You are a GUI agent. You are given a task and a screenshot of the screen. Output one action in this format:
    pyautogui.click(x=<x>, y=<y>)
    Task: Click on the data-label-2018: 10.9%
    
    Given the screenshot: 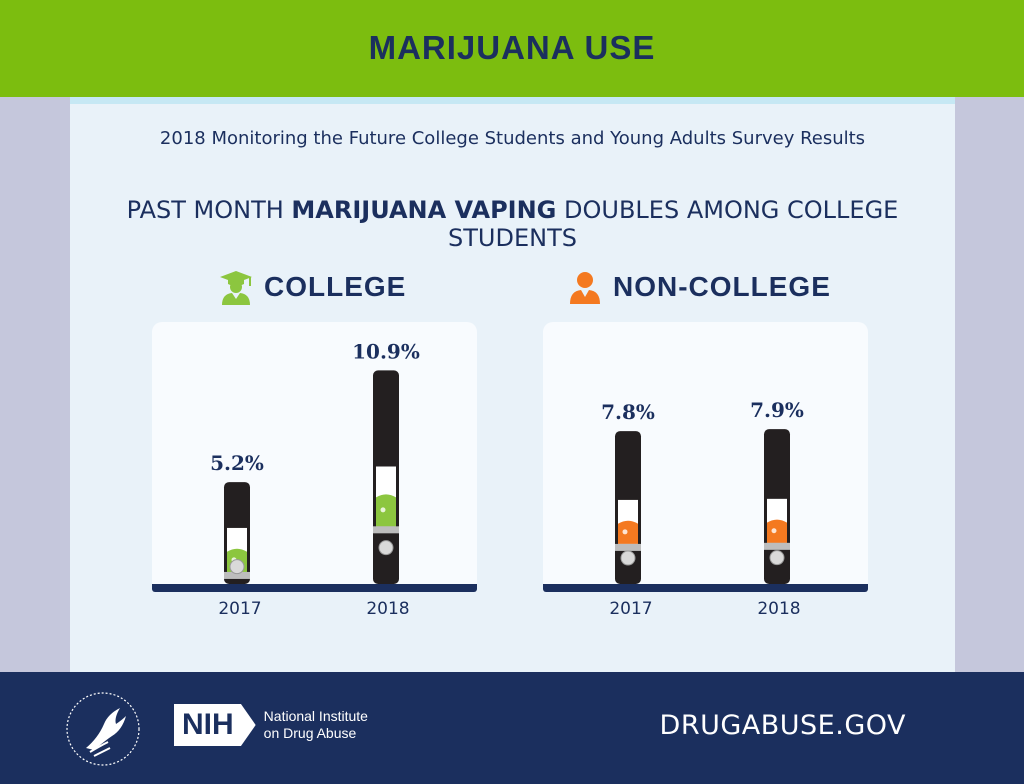 What is the action you would take?
    pyautogui.click(x=386, y=351)
    